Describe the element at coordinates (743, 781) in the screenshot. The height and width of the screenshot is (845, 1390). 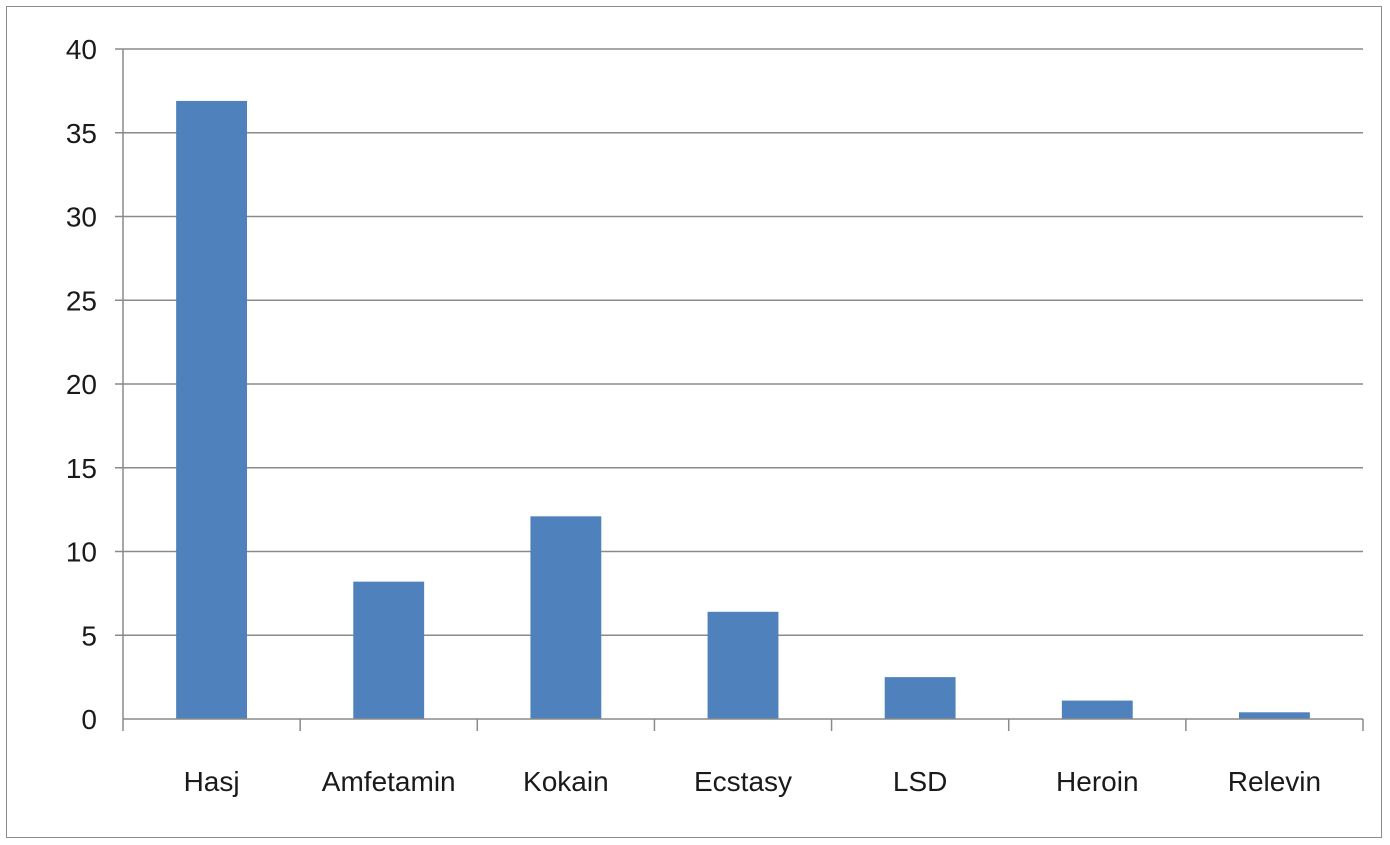
I see `x-category-label: Ecstasy` at that location.